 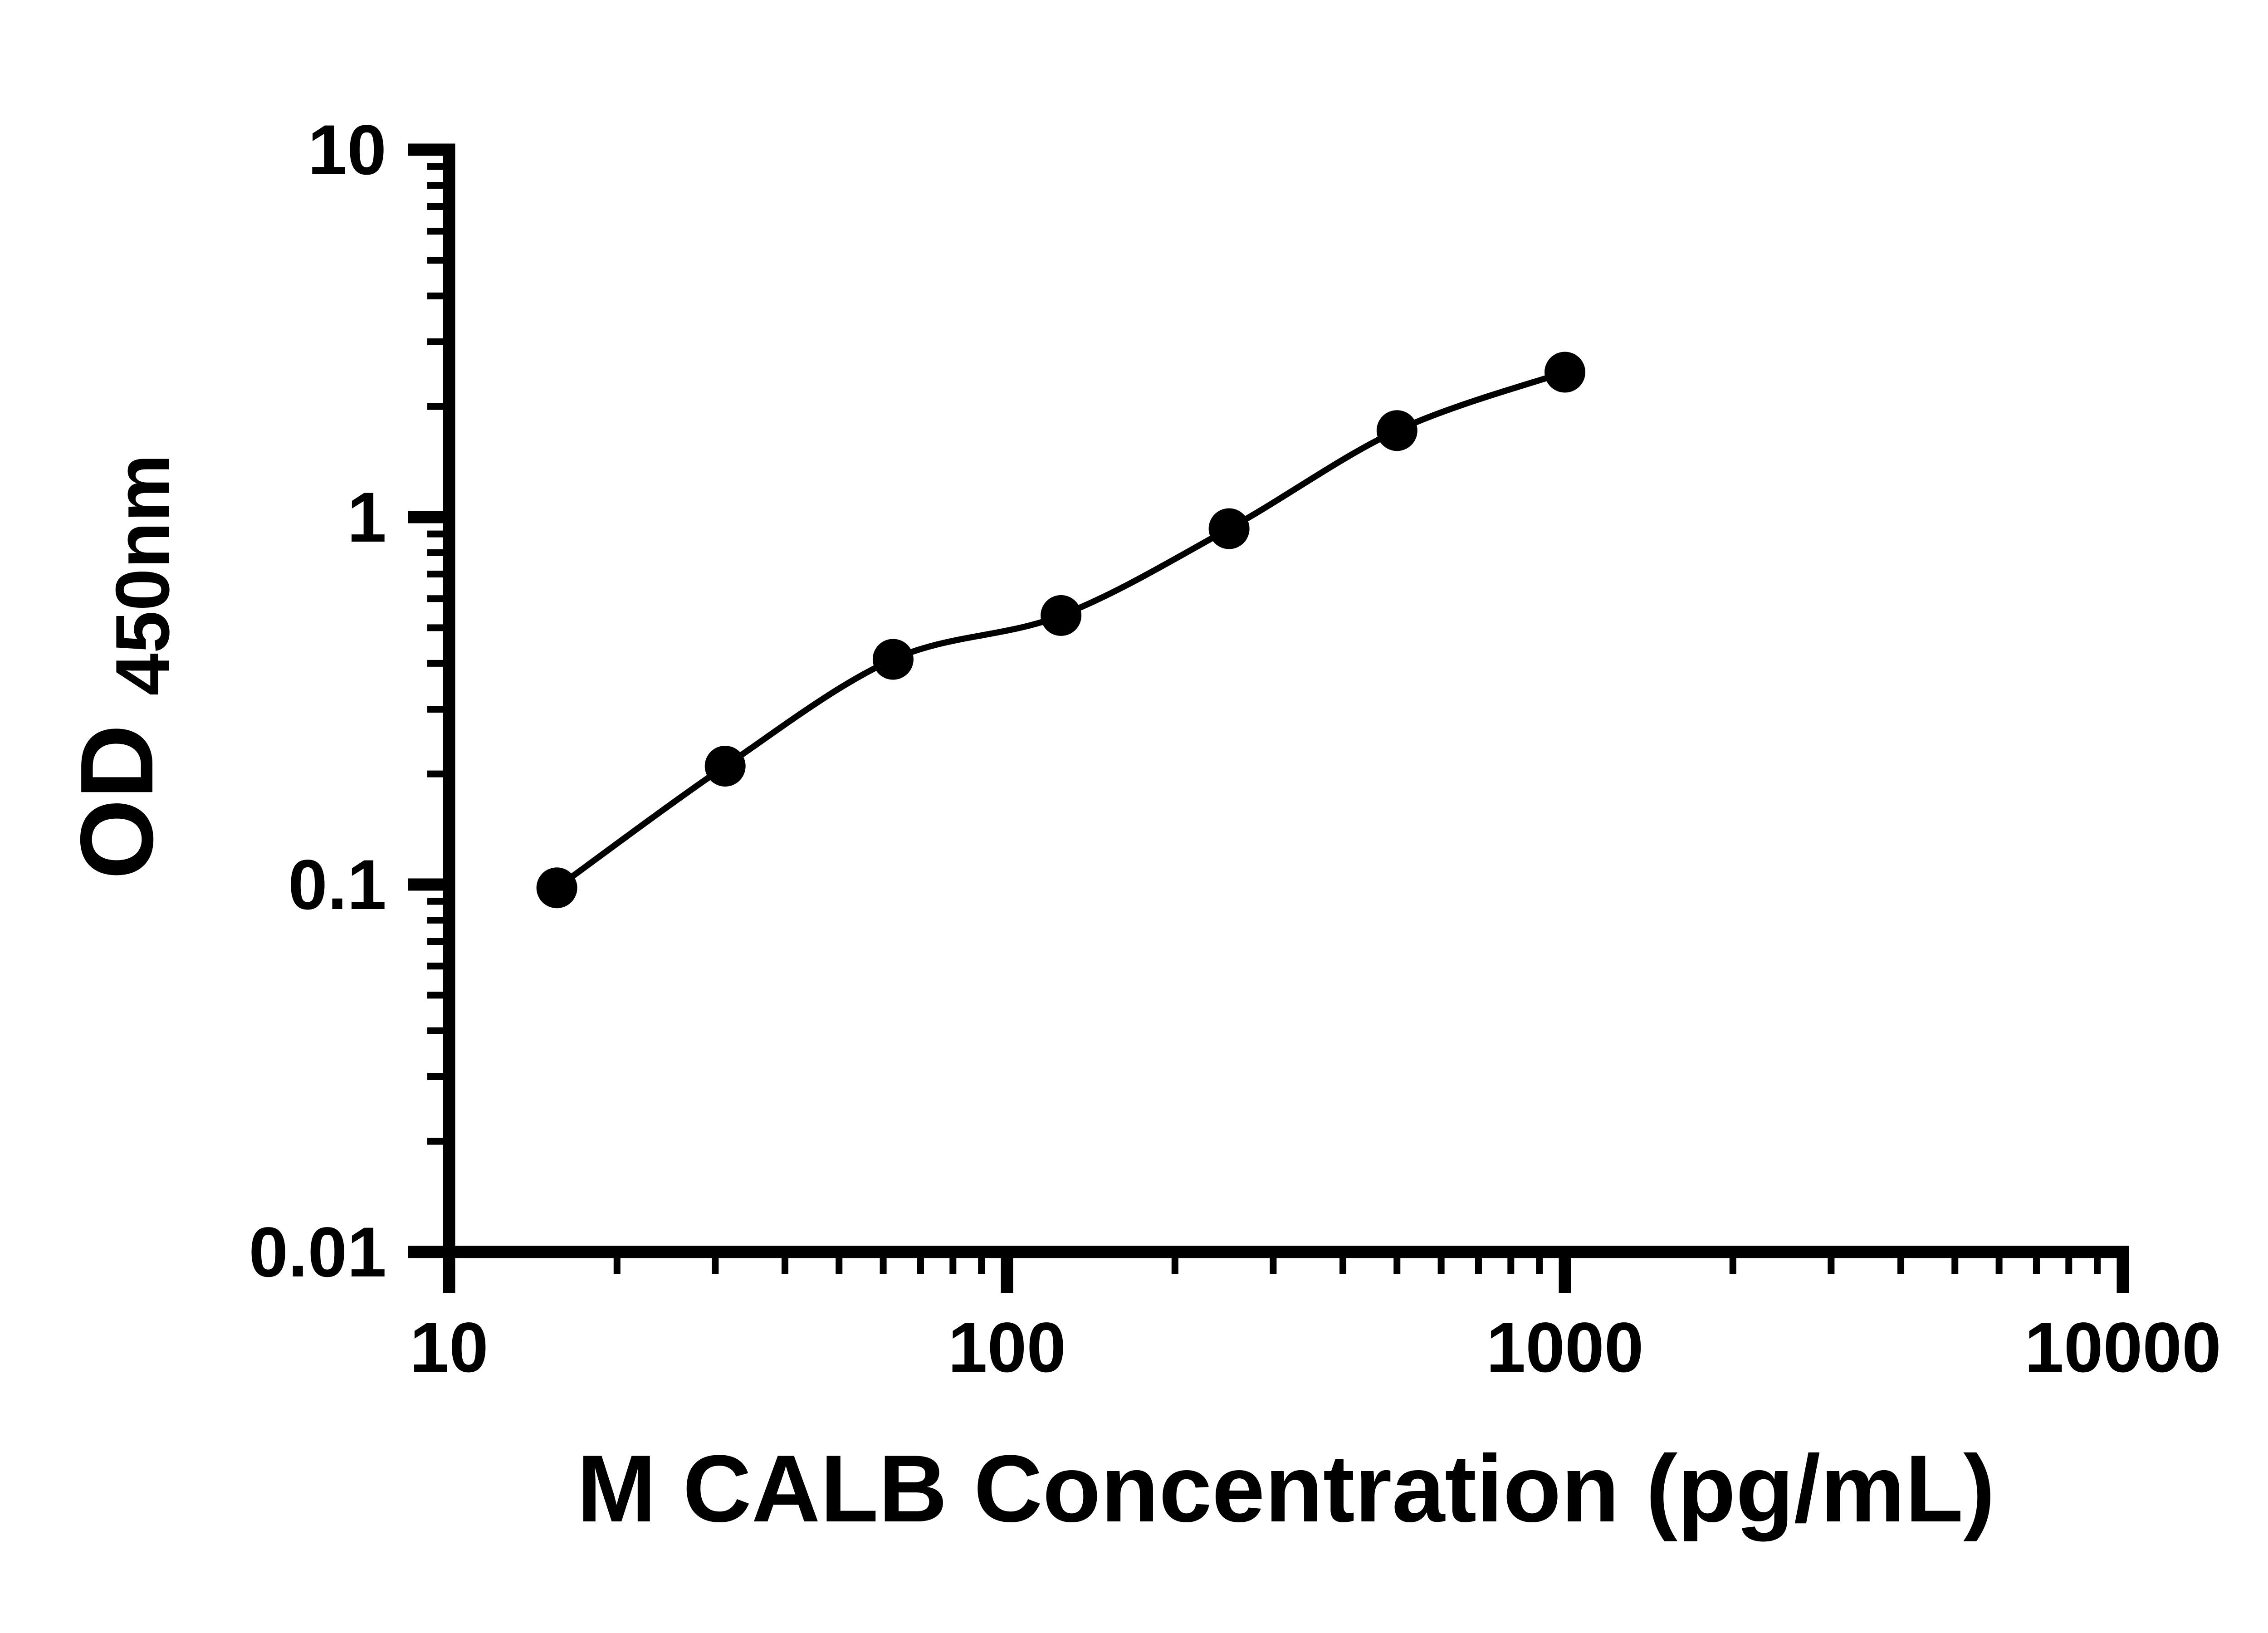 What do you see at coordinates (318, 1252) in the screenshot?
I see `y-tick-label: 0.01` at bounding box center [318, 1252].